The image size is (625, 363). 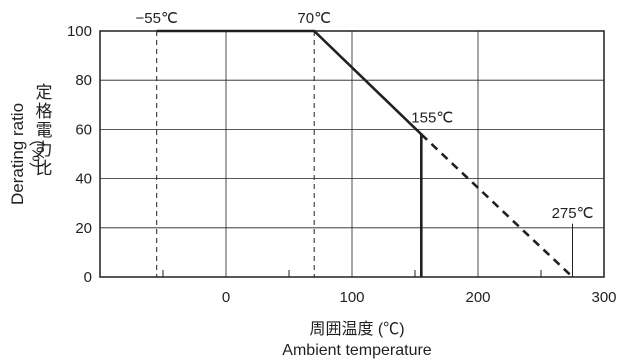 What do you see at coordinates (573, 213) in the screenshot?
I see `annotation-label: 275℃` at bounding box center [573, 213].